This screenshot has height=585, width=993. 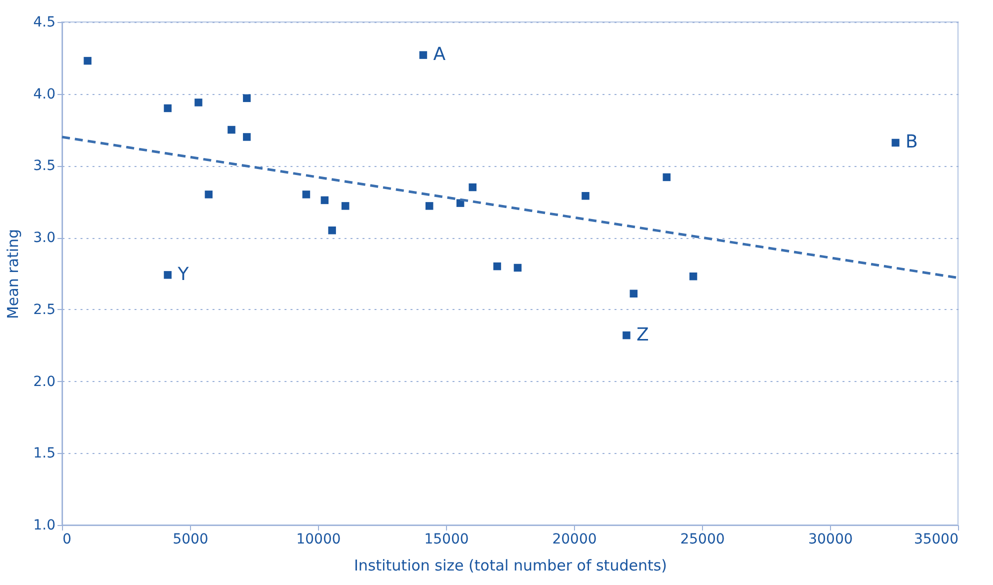 What do you see at coordinates (318, 540) in the screenshot?
I see `x-tick-label: 10000` at bounding box center [318, 540].